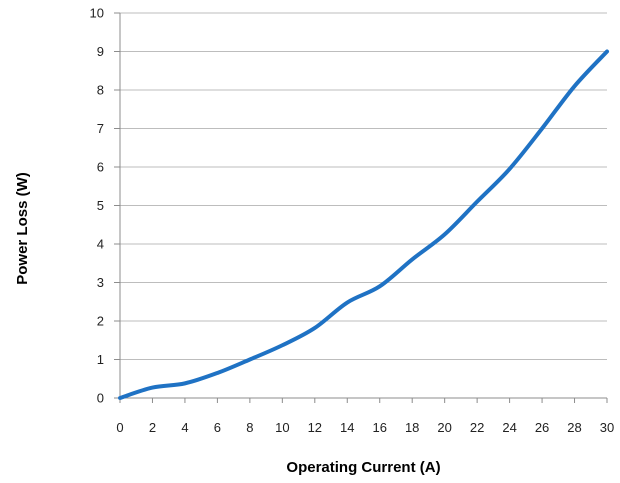 This screenshot has width=620, height=483. What do you see at coordinates (315, 427) in the screenshot?
I see `x-tick-label: 12` at bounding box center [315, 427].